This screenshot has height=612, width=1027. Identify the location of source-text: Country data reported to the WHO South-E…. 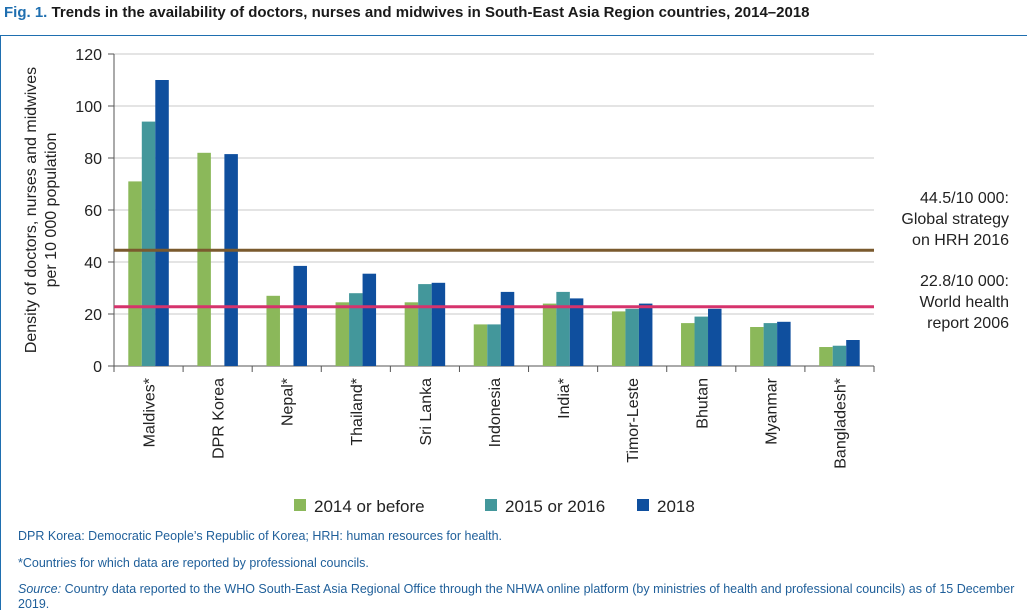
(516, 596).